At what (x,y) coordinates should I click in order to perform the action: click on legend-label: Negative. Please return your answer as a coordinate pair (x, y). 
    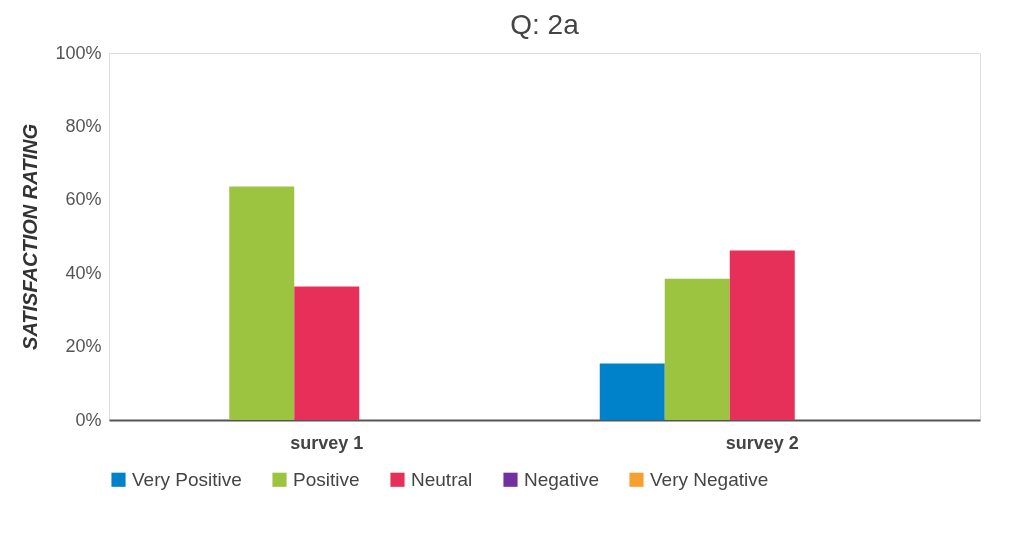
    Looking at the image, I should click on (561, 479).